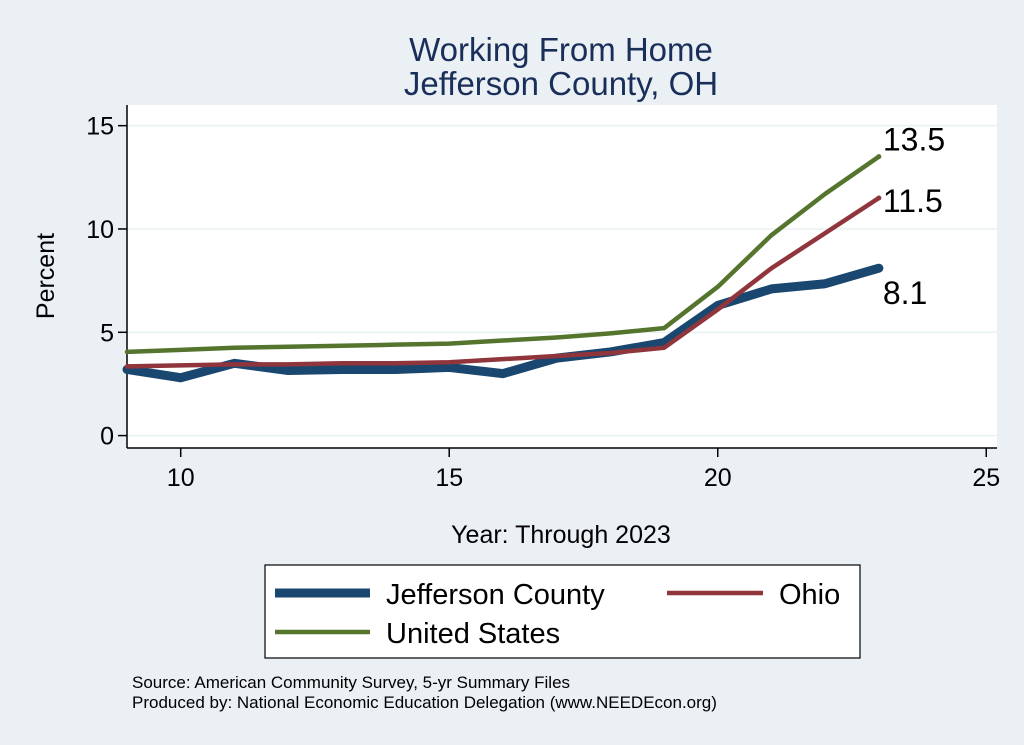  I want to click on end-label-ohio: 11.5, so click(913, 201).